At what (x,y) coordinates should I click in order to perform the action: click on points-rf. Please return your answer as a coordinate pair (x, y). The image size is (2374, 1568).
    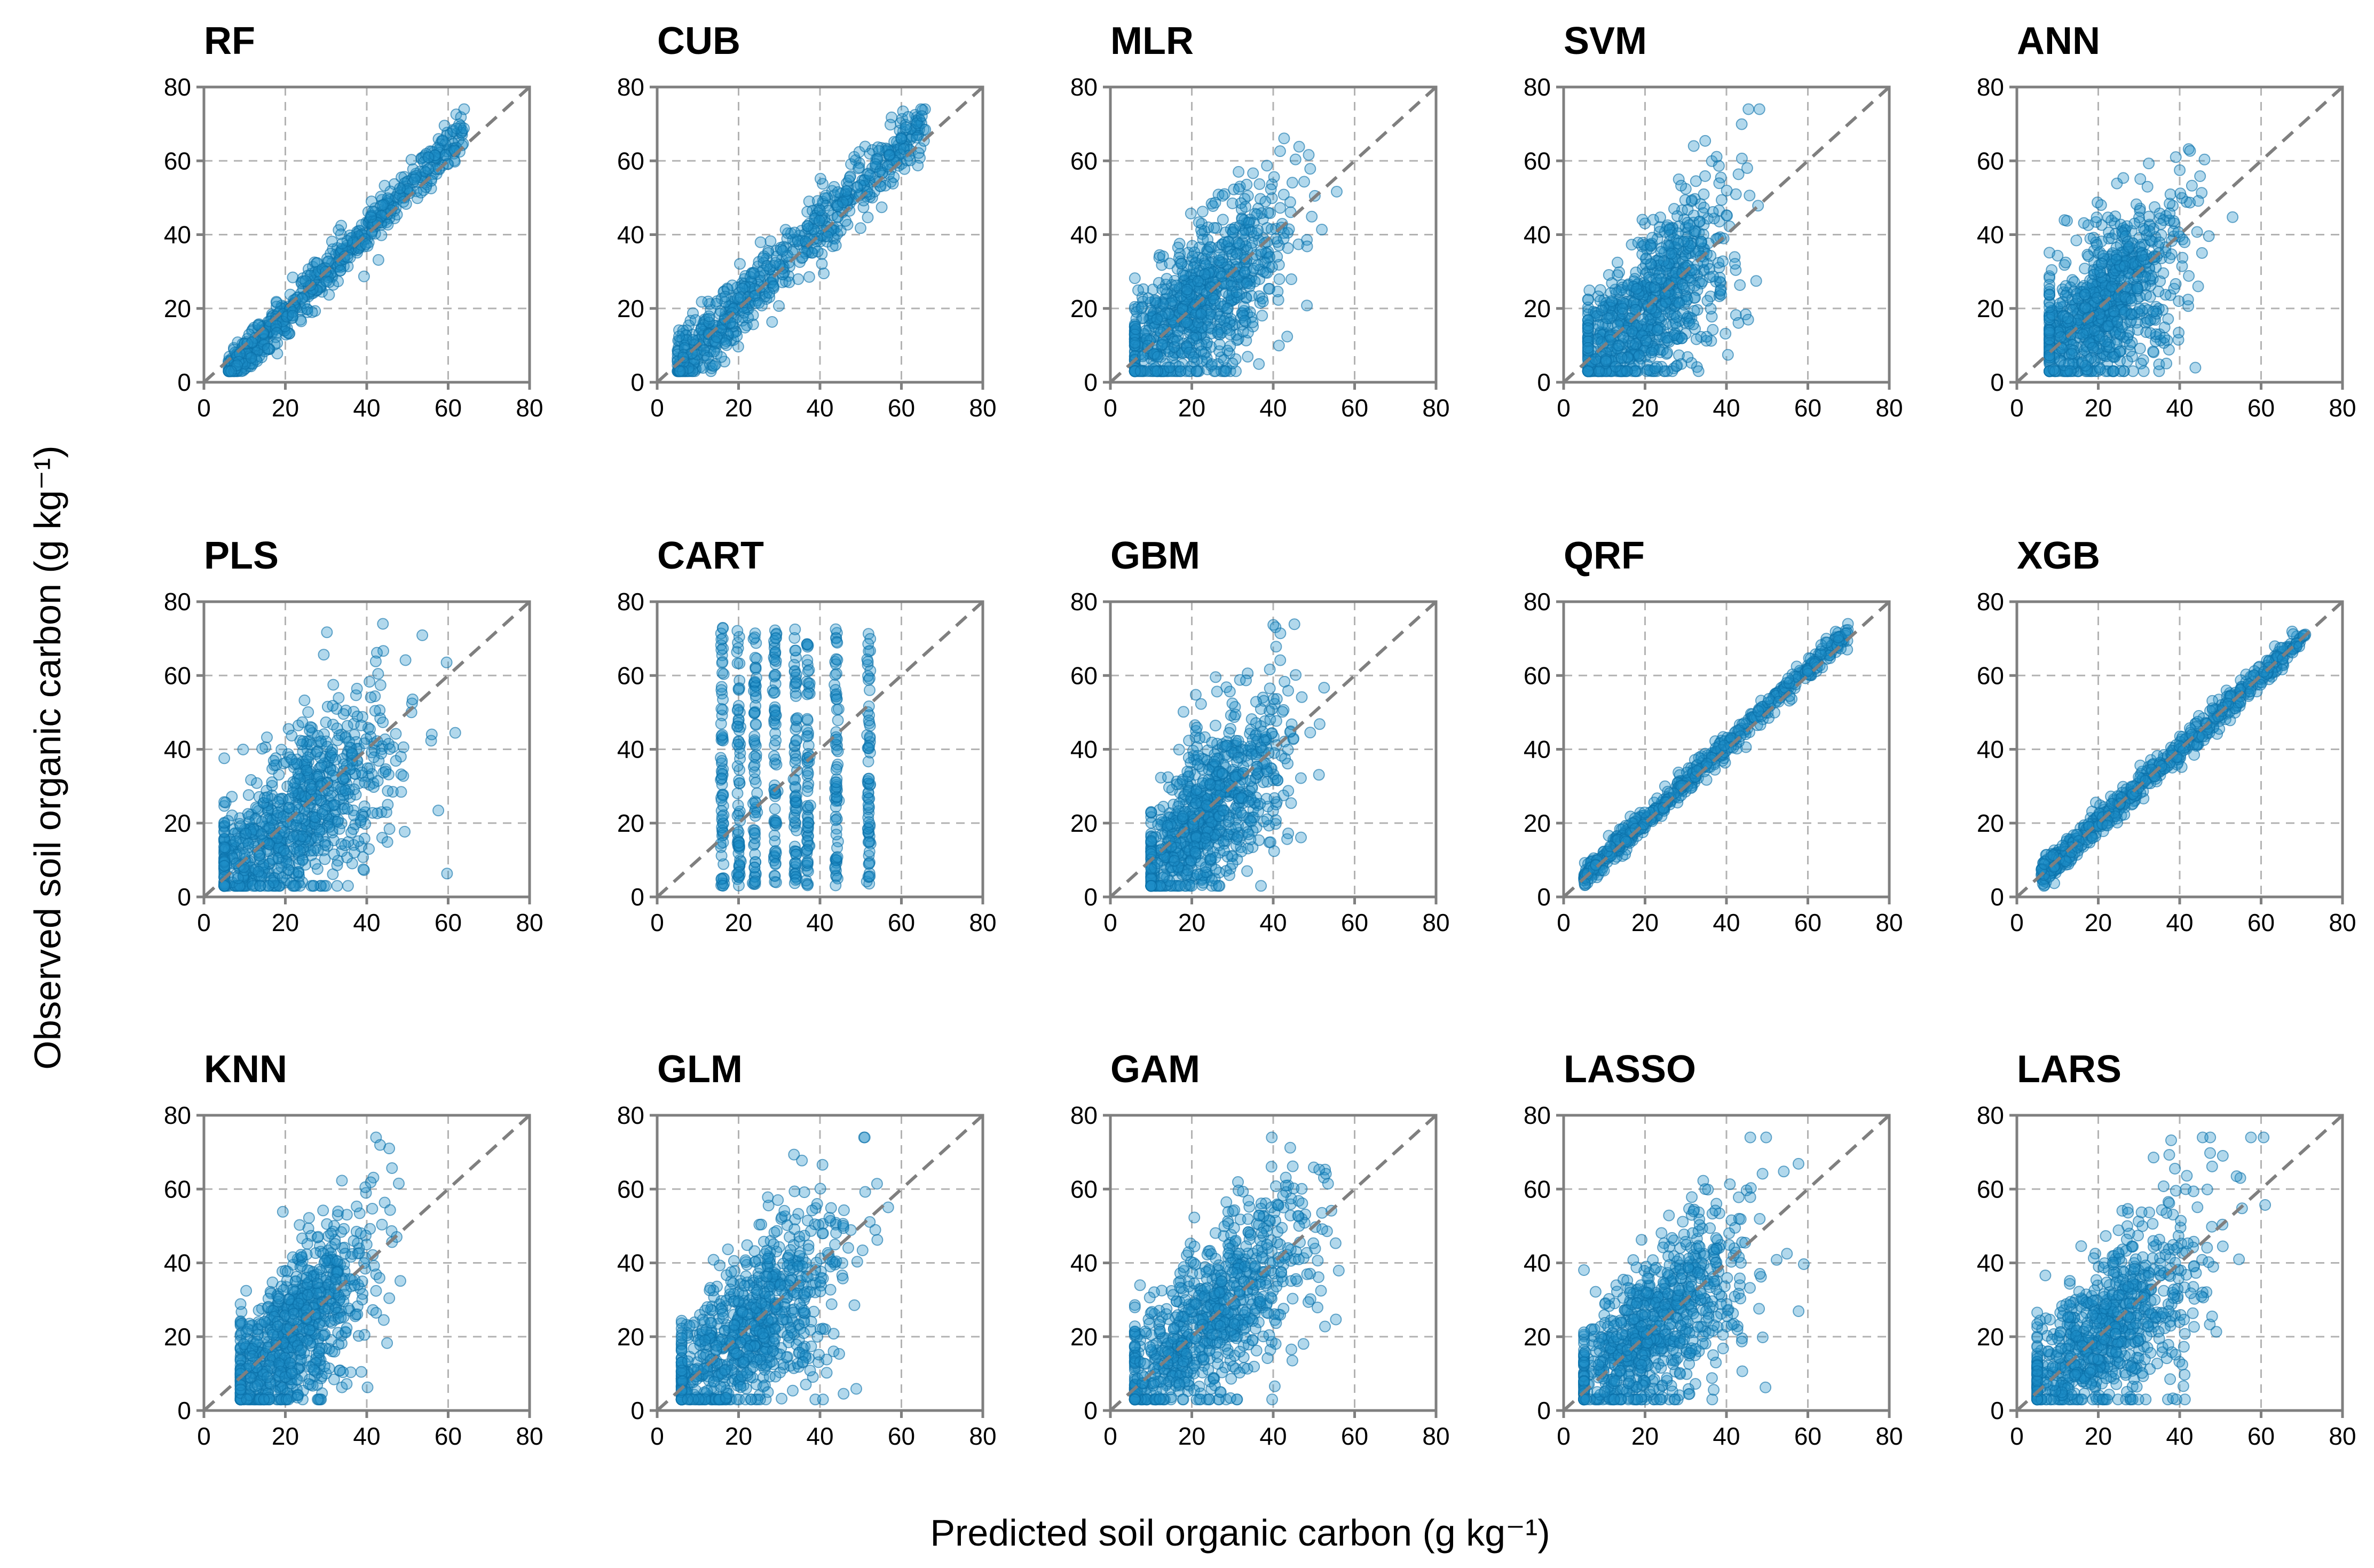
    Looking at the image, I should click on (346, 240).